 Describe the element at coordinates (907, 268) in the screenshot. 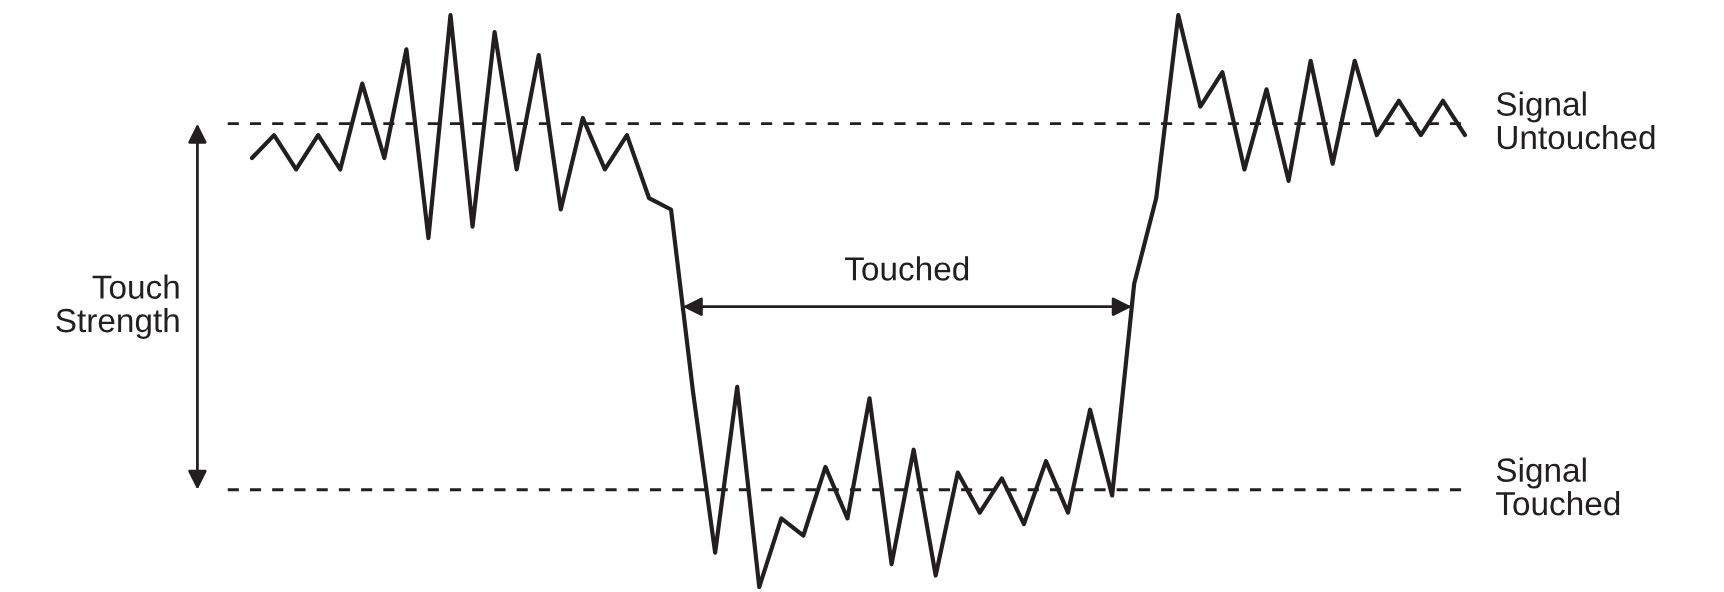

I see `annotation: Touched` at that location.